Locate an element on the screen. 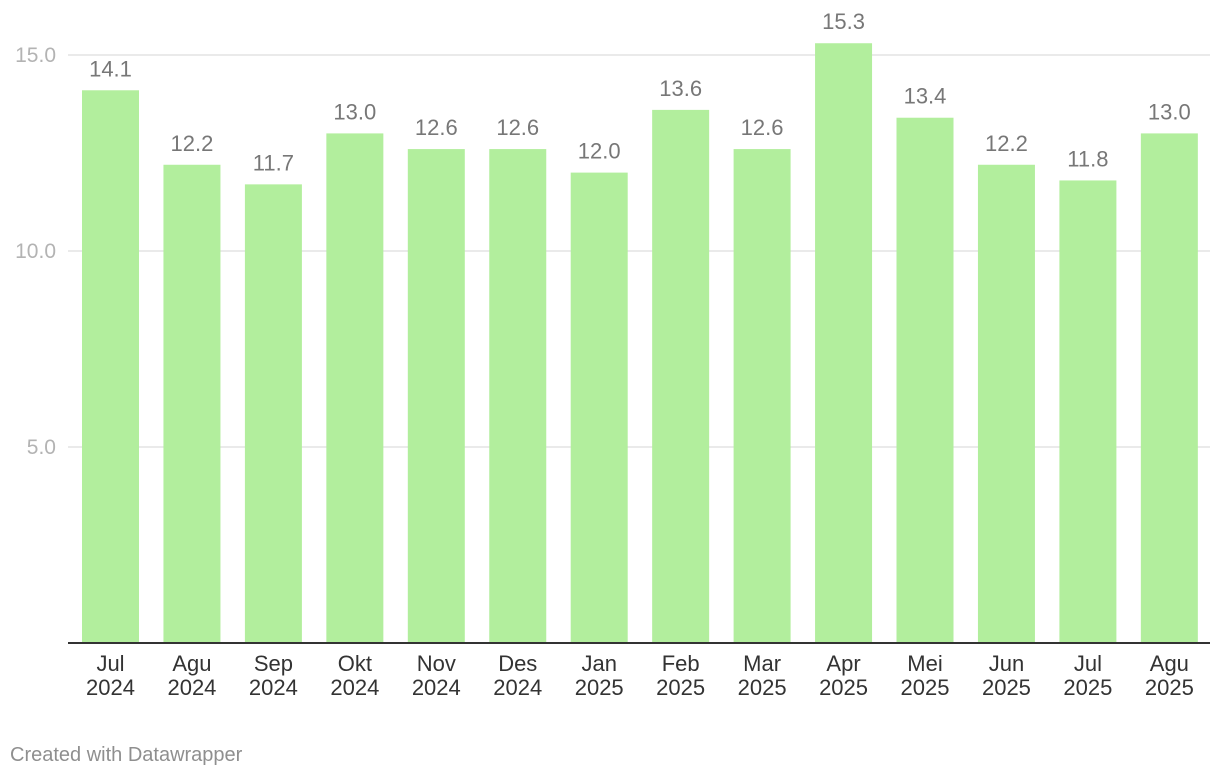  y-axis-ticks: 5.0 10.0 15.0 is located at coordinates (35, 251).